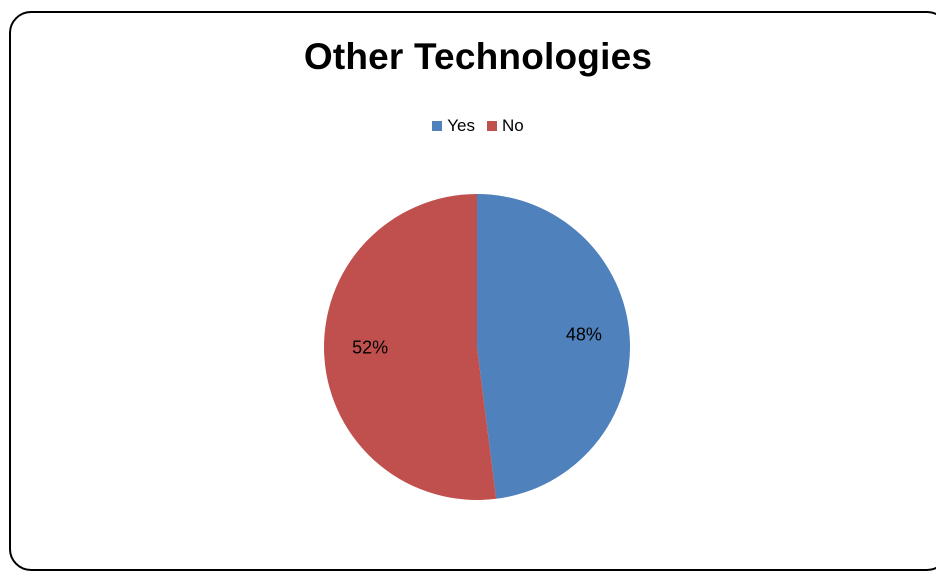  I want to click on chart-legend: Yes No, so click(468, 126).